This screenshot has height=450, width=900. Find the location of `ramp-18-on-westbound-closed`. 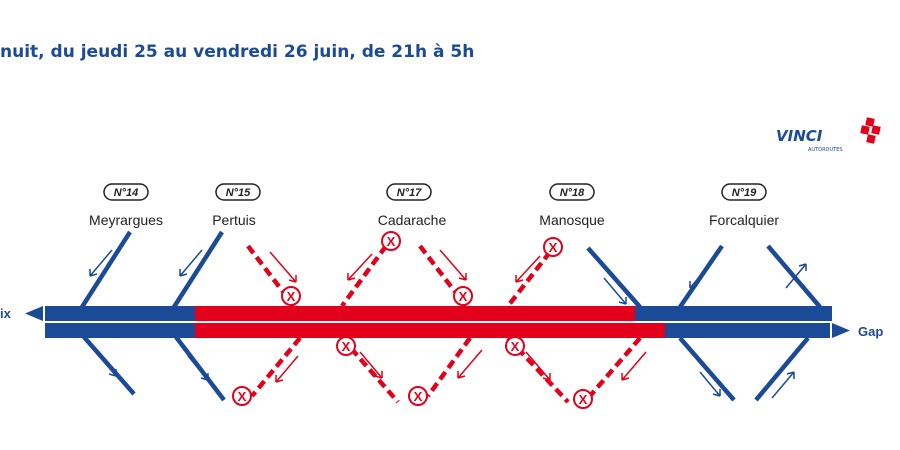

ramp-18-on-westbound-closed is located at coordinates (529, 279).